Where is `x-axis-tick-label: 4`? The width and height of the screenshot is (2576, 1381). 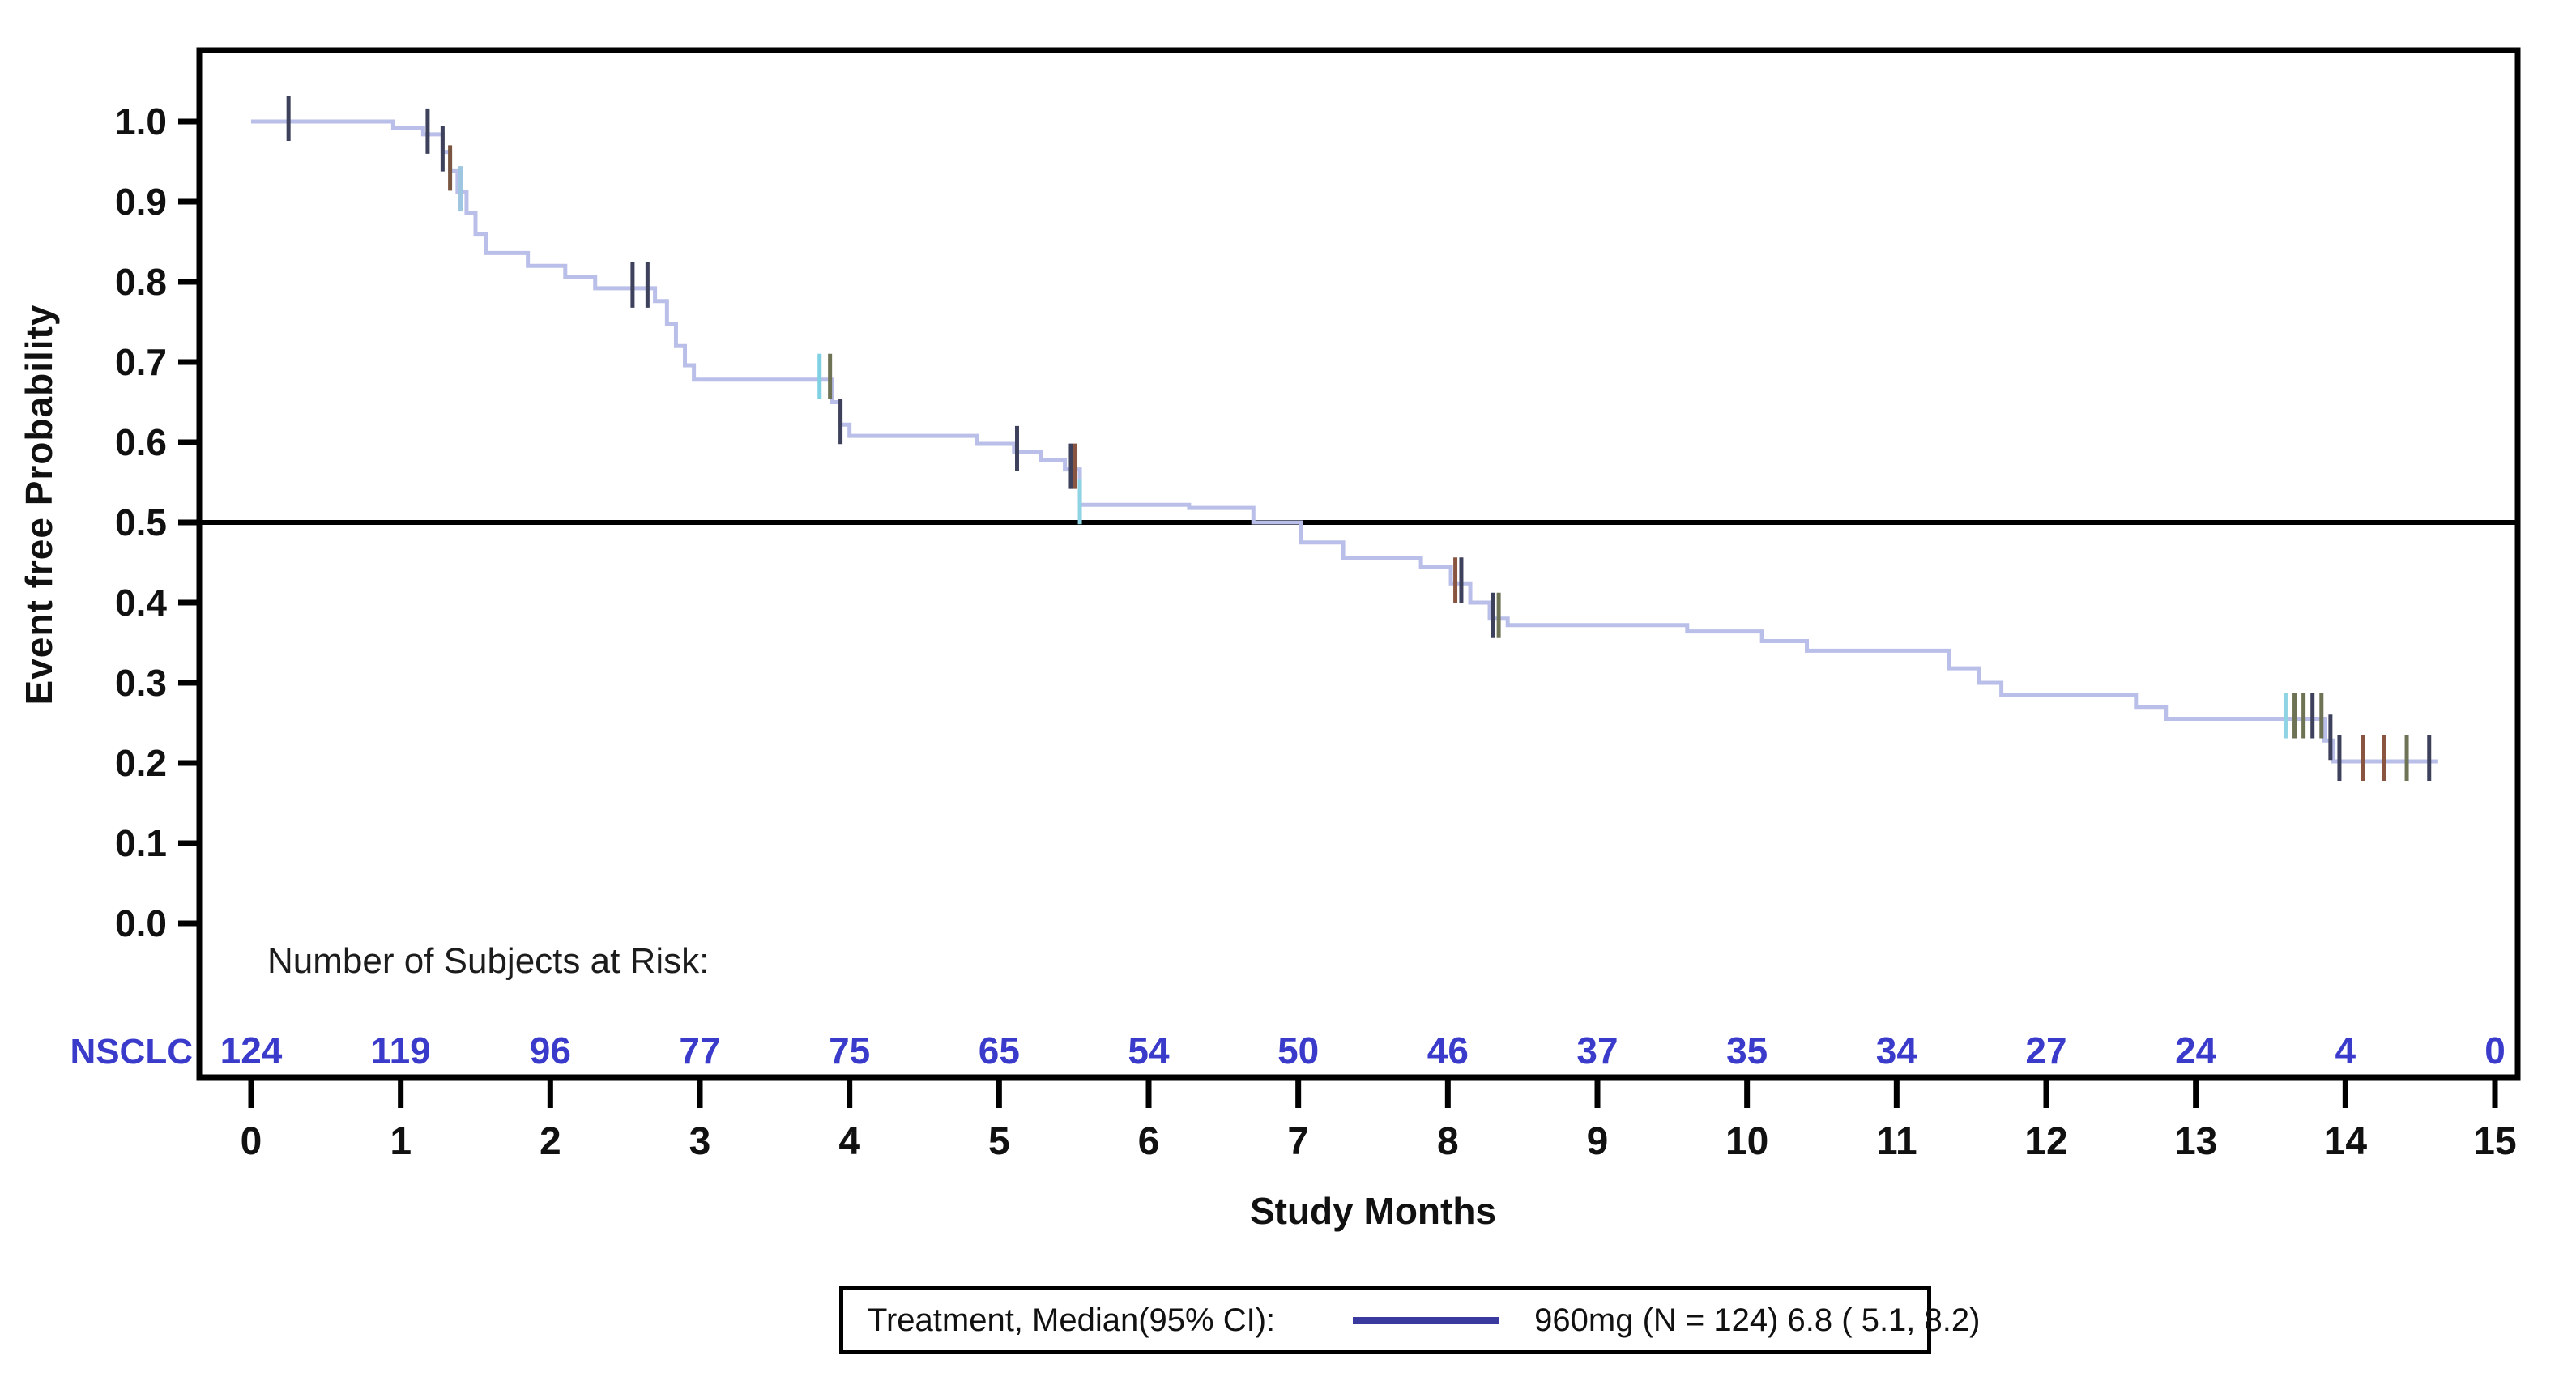 x-axis-tick-label: 4 is located at coordinates (849, 1141).